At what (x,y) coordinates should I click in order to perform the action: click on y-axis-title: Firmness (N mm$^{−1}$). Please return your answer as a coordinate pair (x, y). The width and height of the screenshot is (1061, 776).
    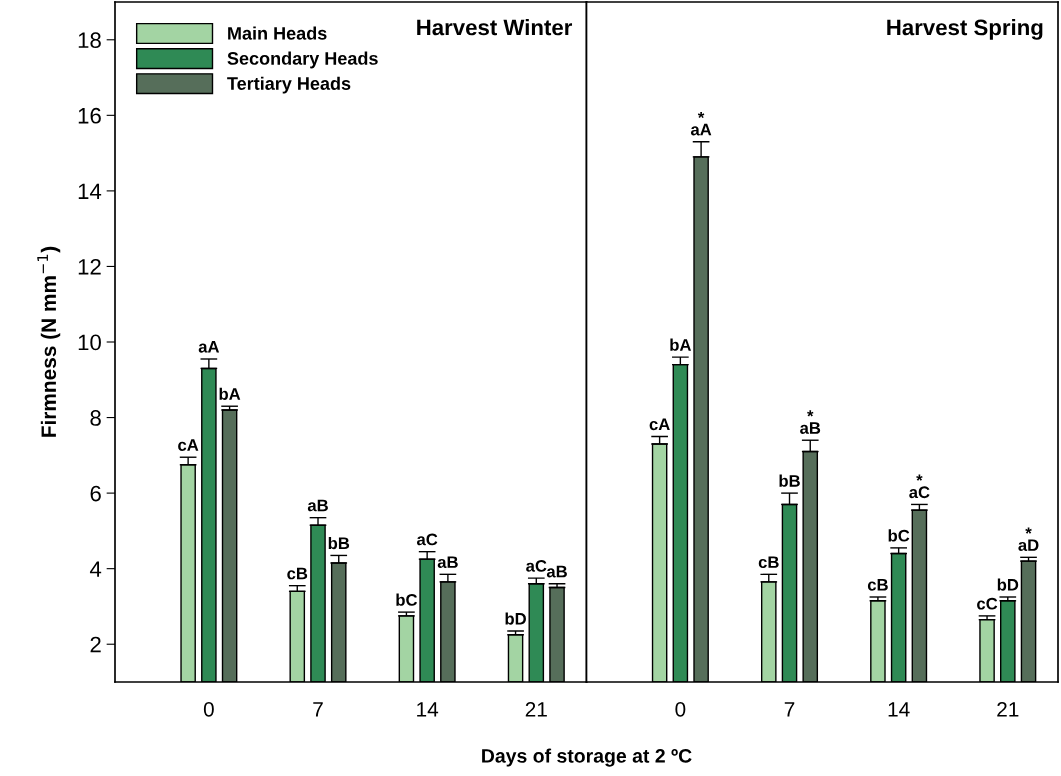
    Looking at the image, I should click on (49, 341).